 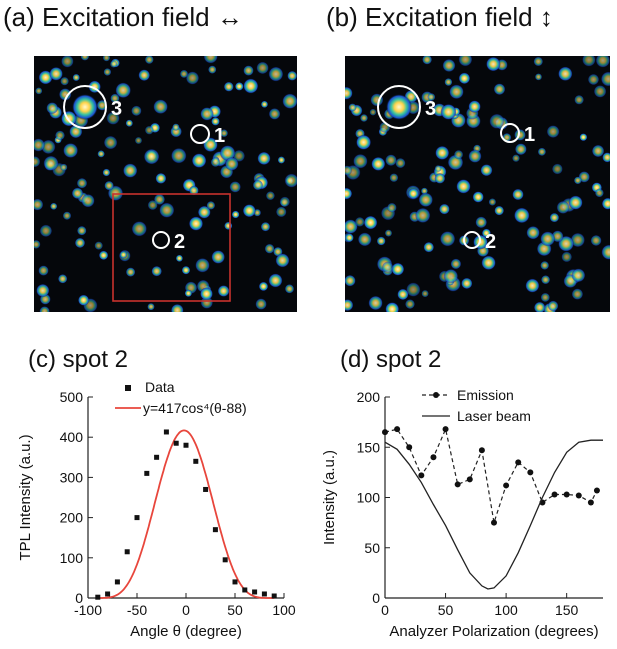 What do you see at coordinates (439, 17) in the screenshot?
I see `panel-b-title: (b) Excitation field ↕` at bounding box center [439, 17].